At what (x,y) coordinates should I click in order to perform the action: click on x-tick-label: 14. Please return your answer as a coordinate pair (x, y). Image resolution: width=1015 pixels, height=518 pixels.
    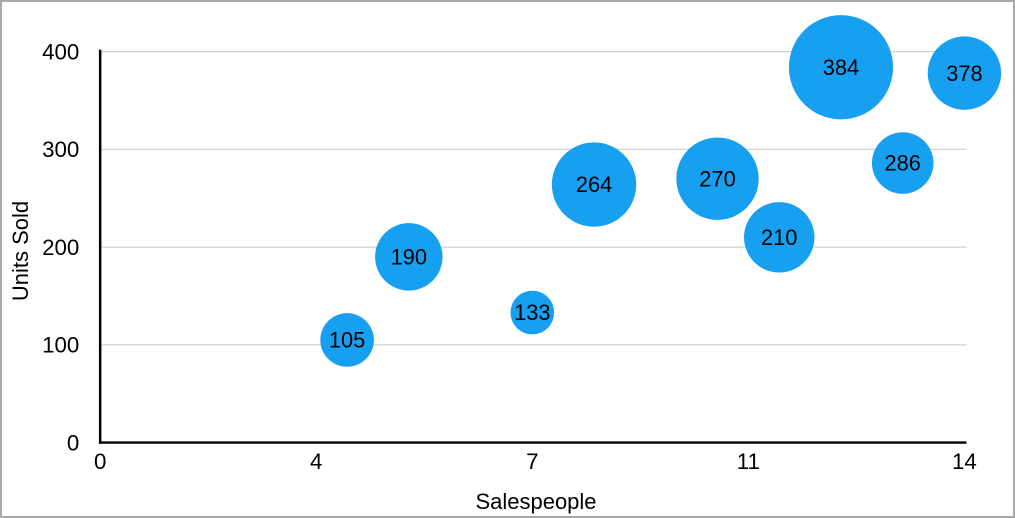
    Looking at the image, I should click on (964, 461).